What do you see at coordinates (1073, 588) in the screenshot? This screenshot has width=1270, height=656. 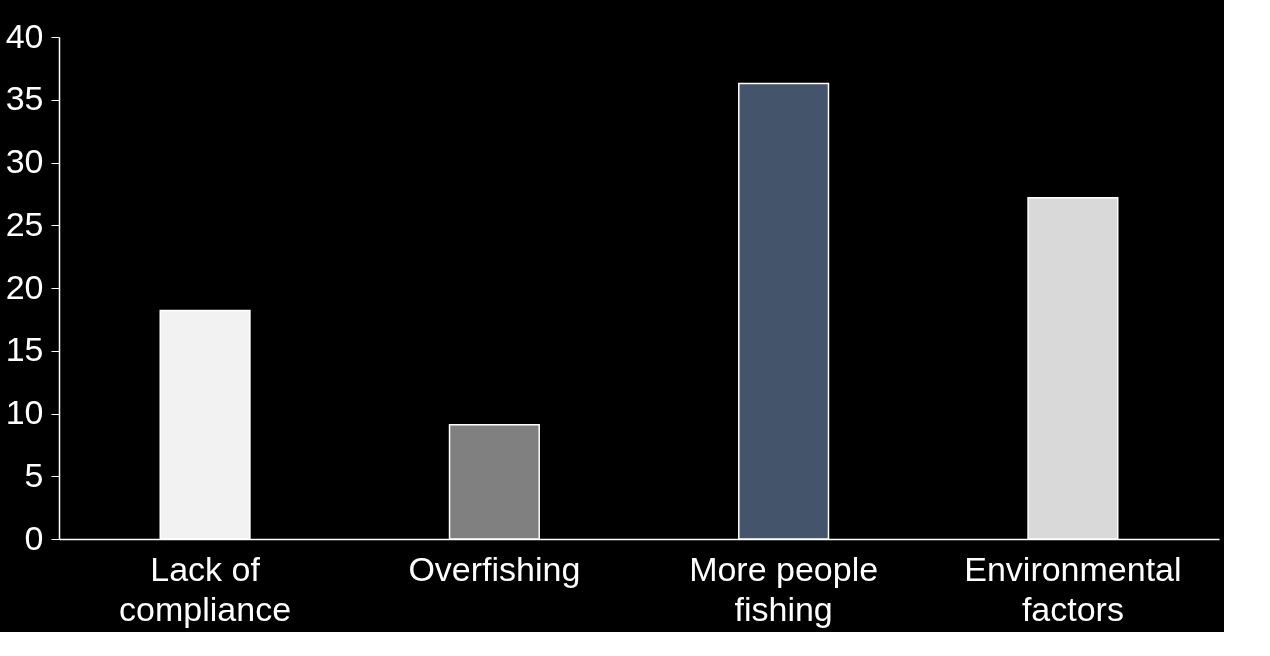 I see `x-tick-label: Environmental factors` at bounding box center [1073, 588].